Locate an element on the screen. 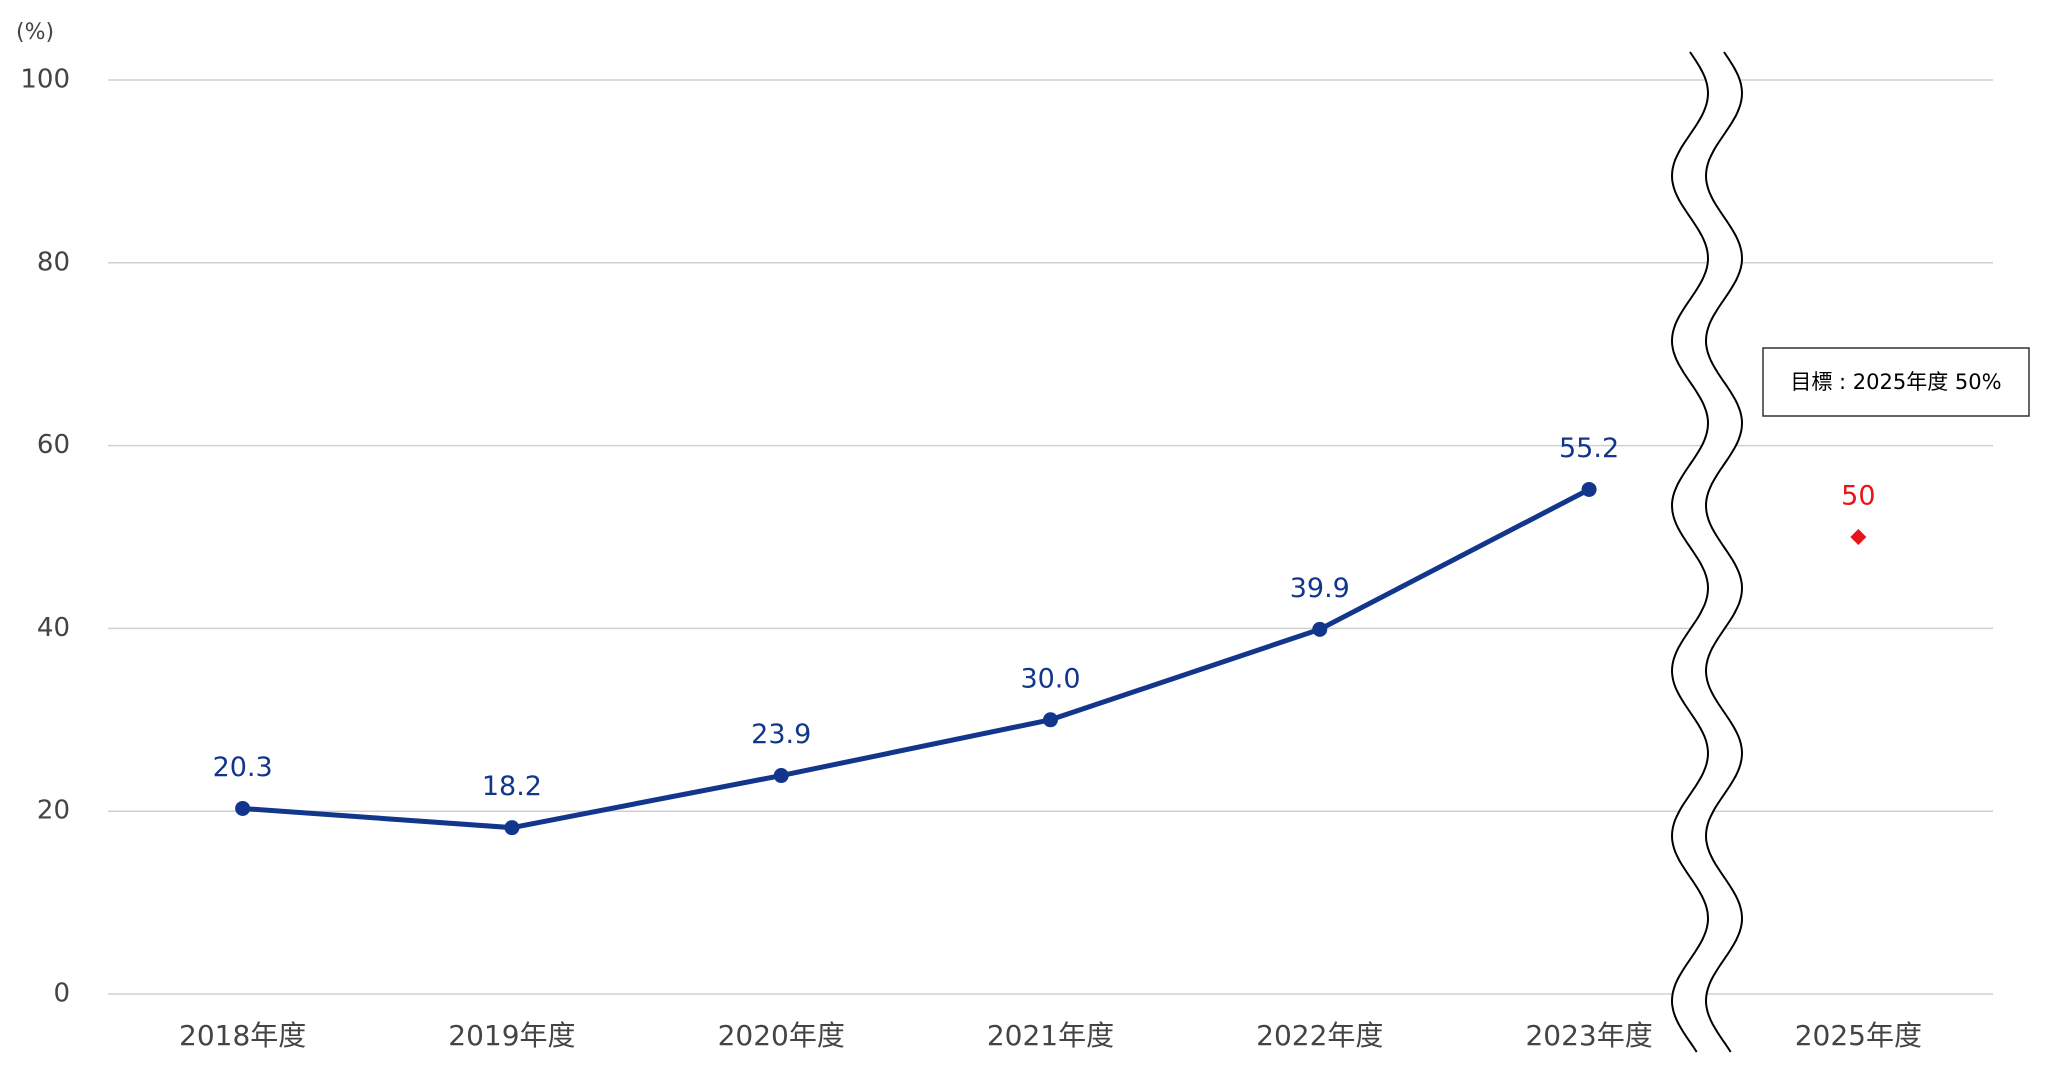 The width and height of the screenshot is (2048, 1077). x-tick-label: 2023年度 is located at coordinates (1588, 1035).